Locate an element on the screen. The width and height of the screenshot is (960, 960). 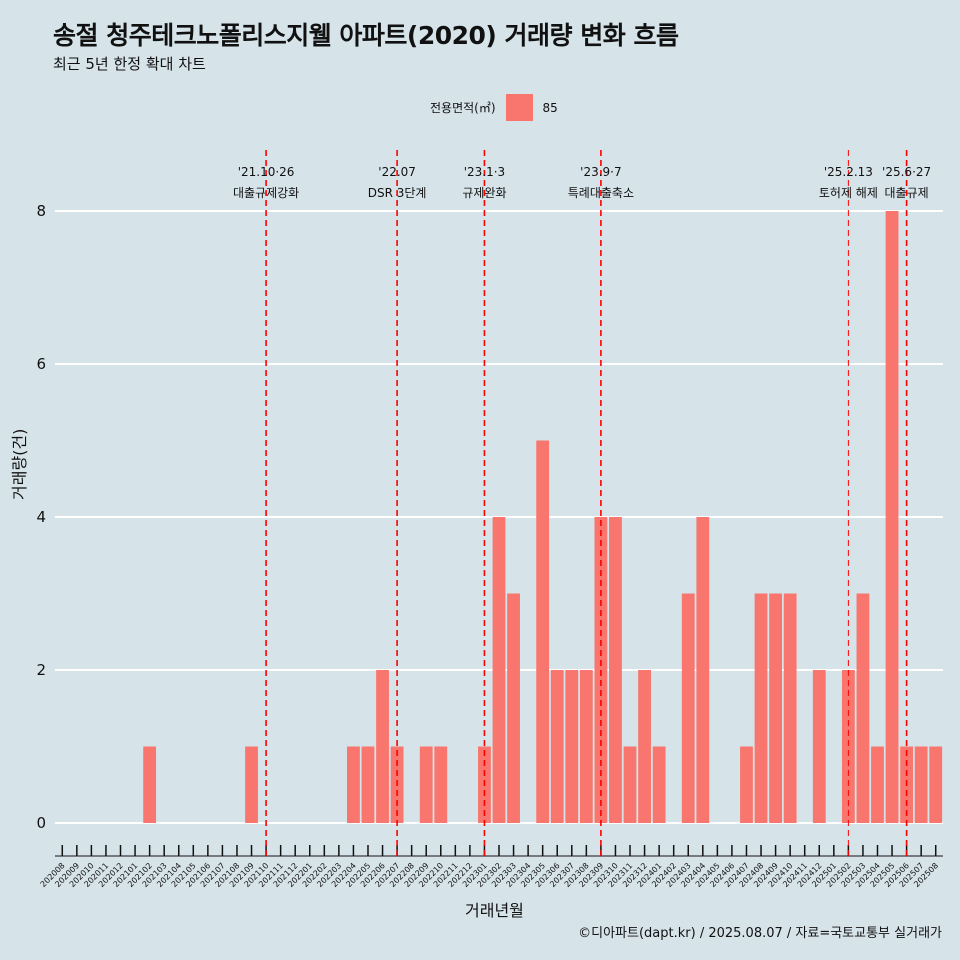
y-tick-label: 8 is located at coordinates (41, 211).